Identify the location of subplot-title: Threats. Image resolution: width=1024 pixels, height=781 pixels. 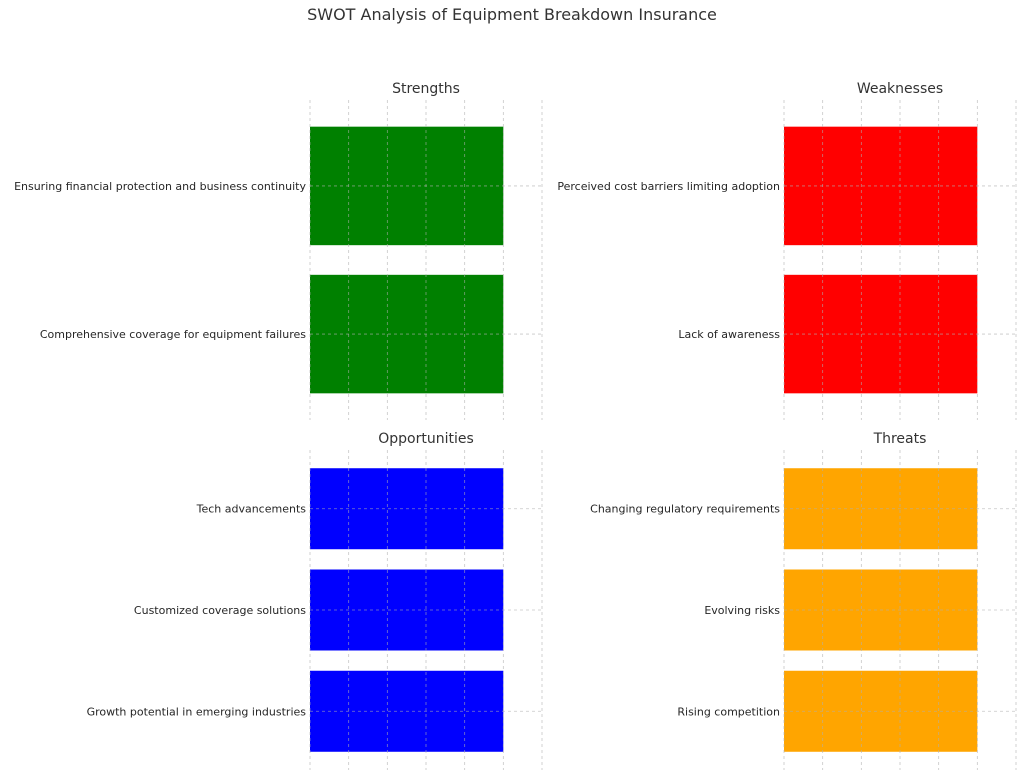
(900, 439).